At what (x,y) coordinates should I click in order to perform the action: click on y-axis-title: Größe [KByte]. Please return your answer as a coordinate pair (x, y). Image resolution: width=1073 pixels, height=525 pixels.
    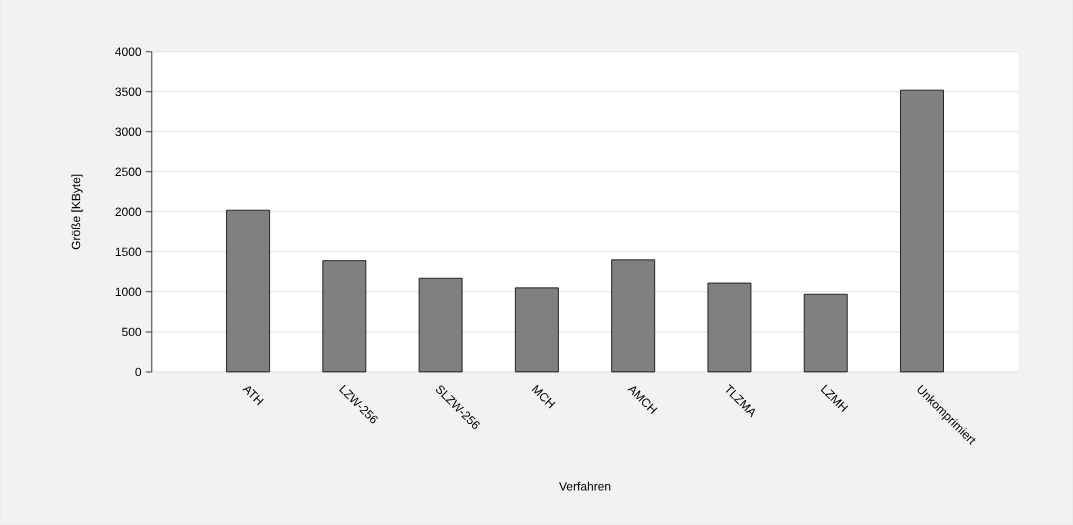
    Looking at the image, I should click on (77, 212).